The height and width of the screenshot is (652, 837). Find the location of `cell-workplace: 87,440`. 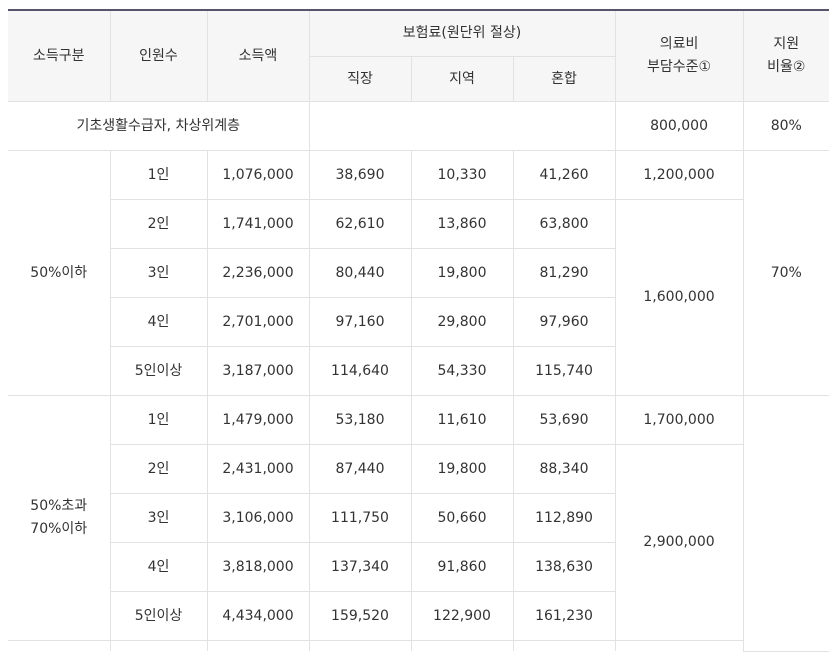

cell-workplace: 87,440 is located at coordinates (360, 469).